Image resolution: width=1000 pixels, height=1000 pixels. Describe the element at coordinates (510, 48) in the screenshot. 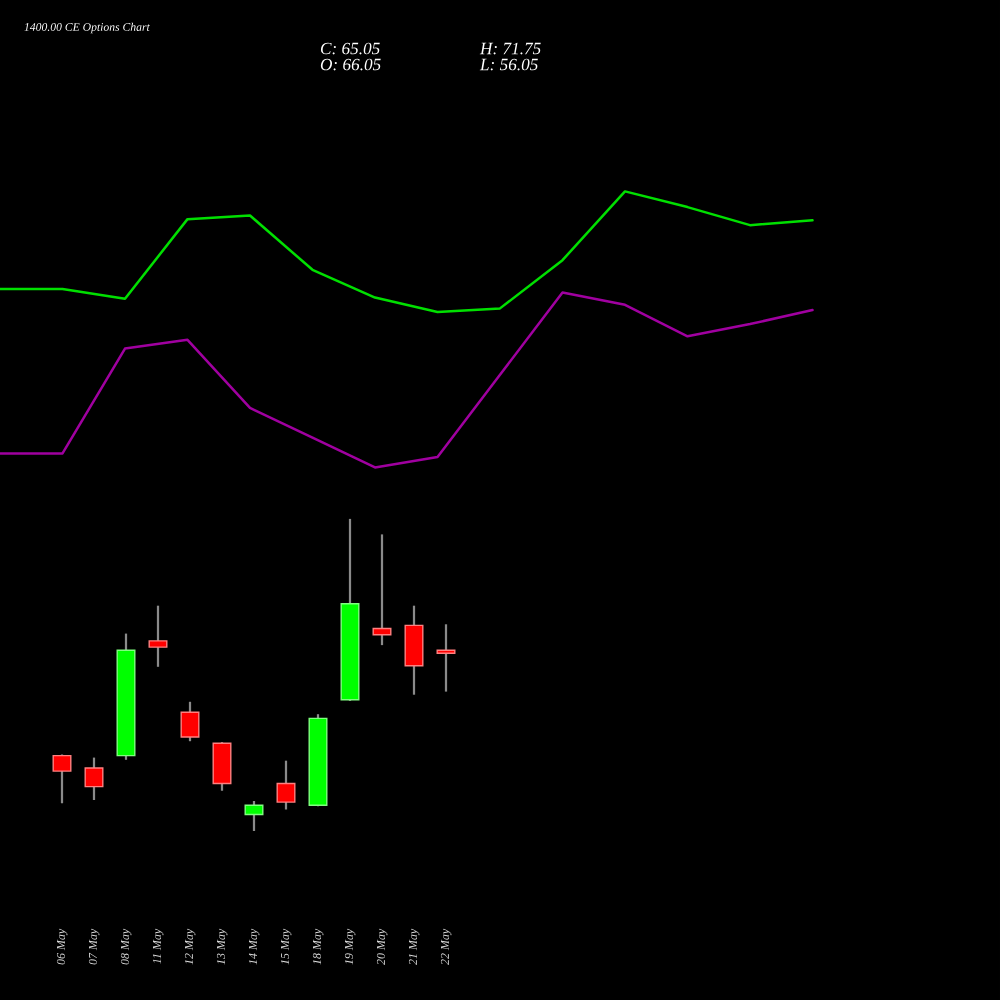

I see `text: H: 71.75` at that location.